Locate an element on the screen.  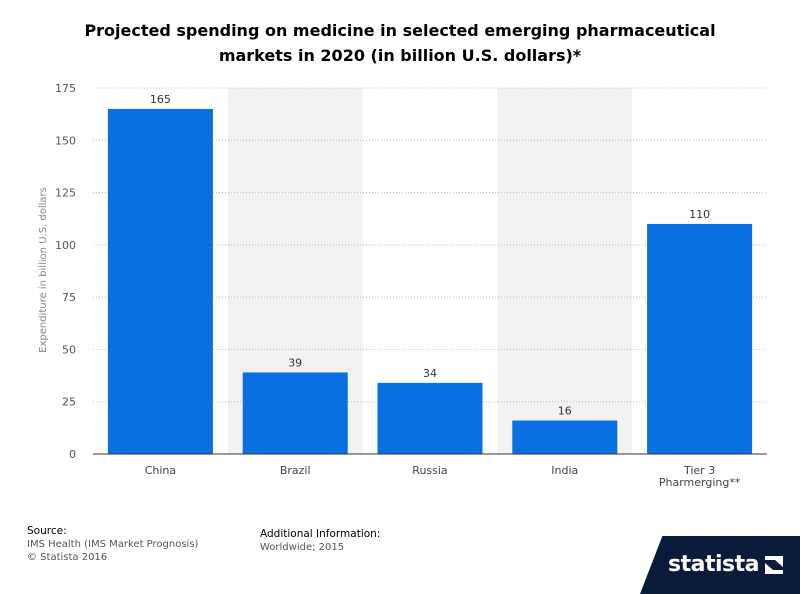
y-tick-label: 75 is located at coordinates (69, 297).